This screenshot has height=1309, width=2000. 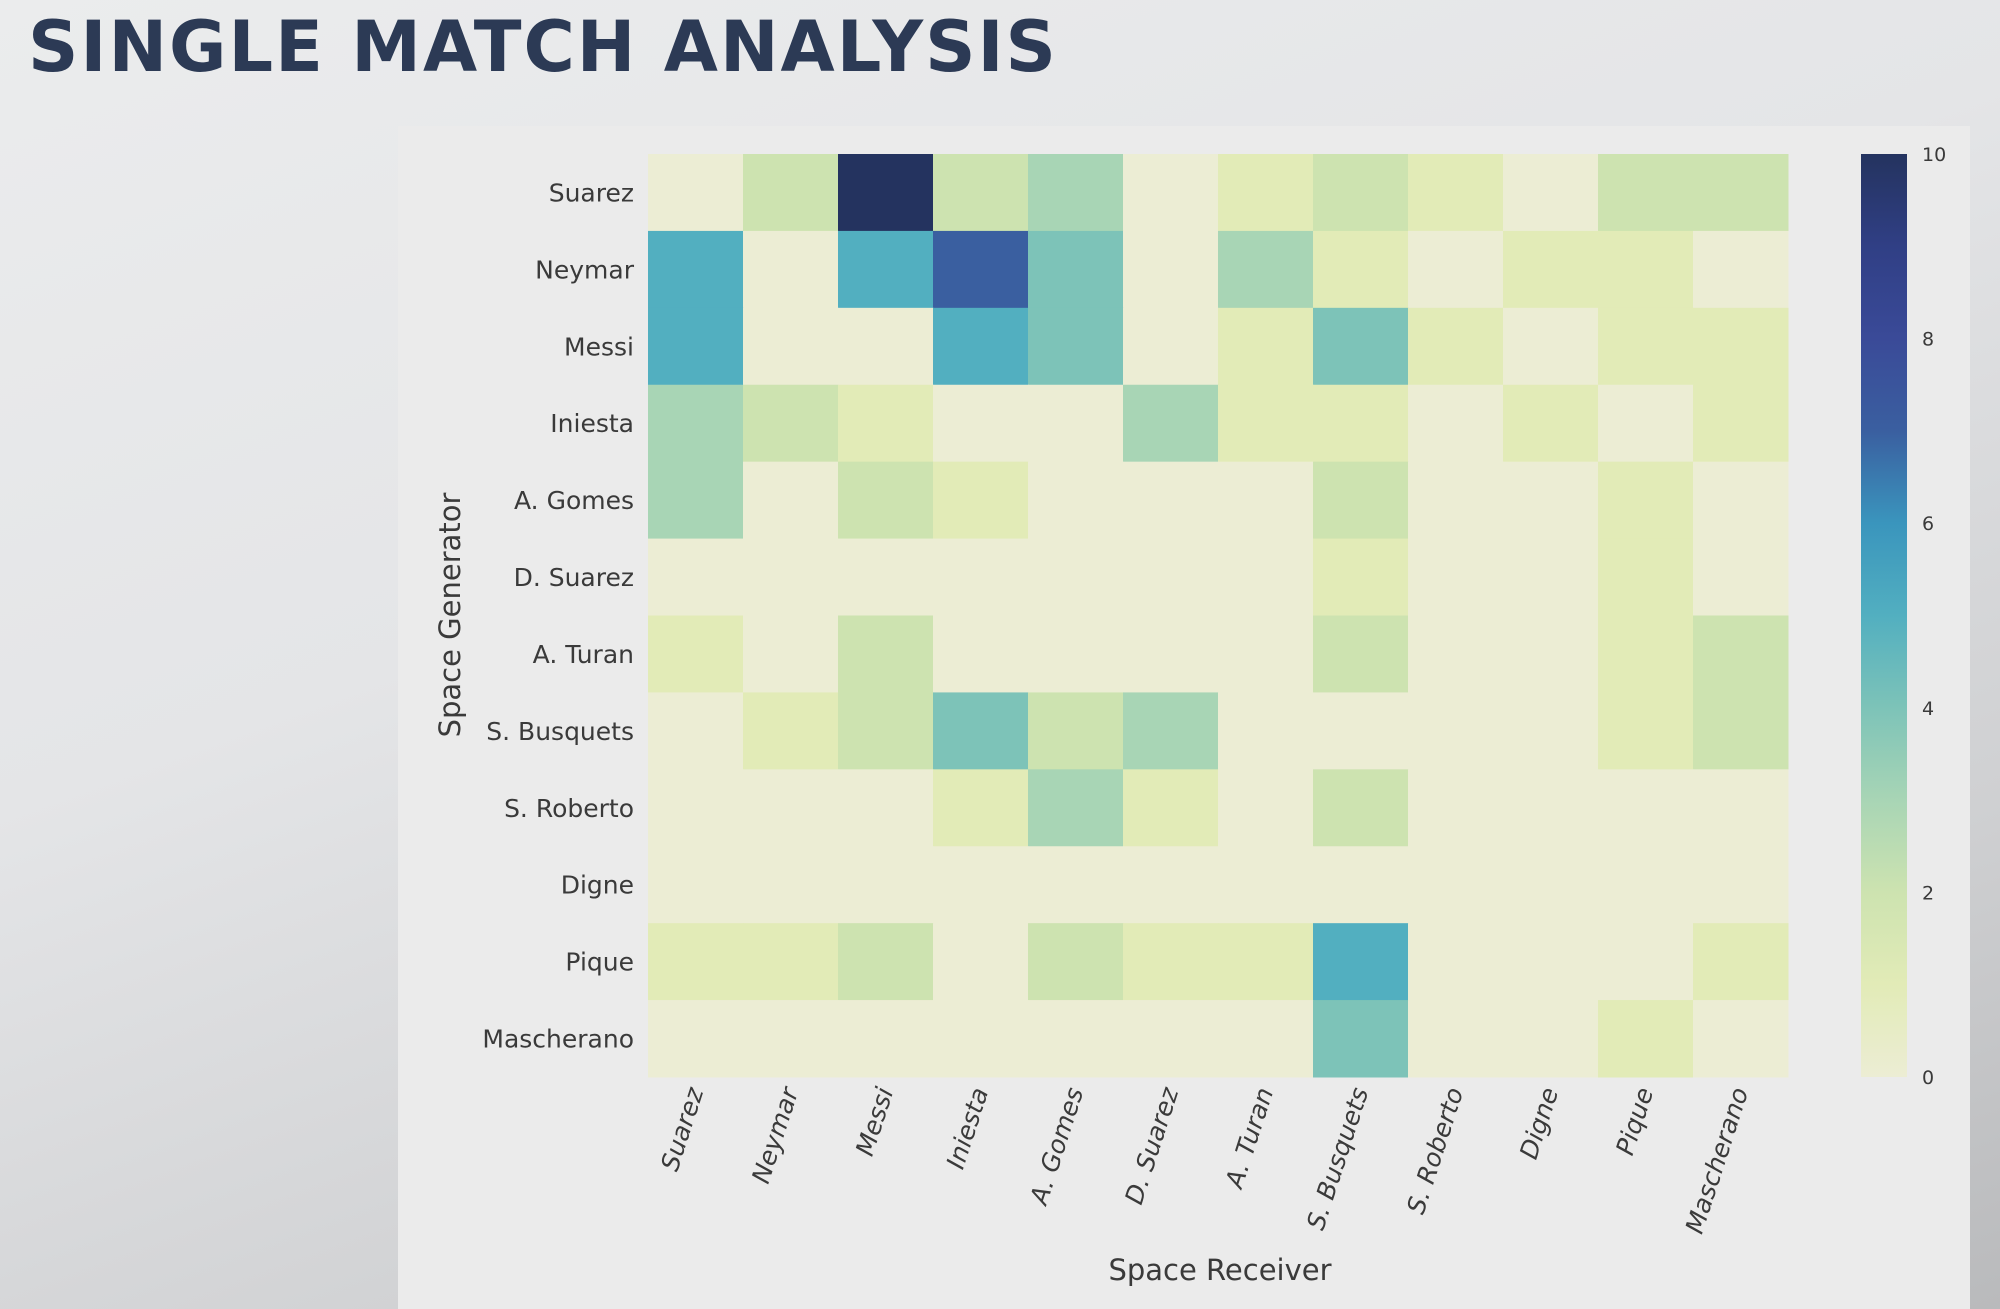 What do you see at coordinates (558, 1039) in the screenshot?
I see `y-tick-label: Mascherano` at bounding box center [558, 1039].